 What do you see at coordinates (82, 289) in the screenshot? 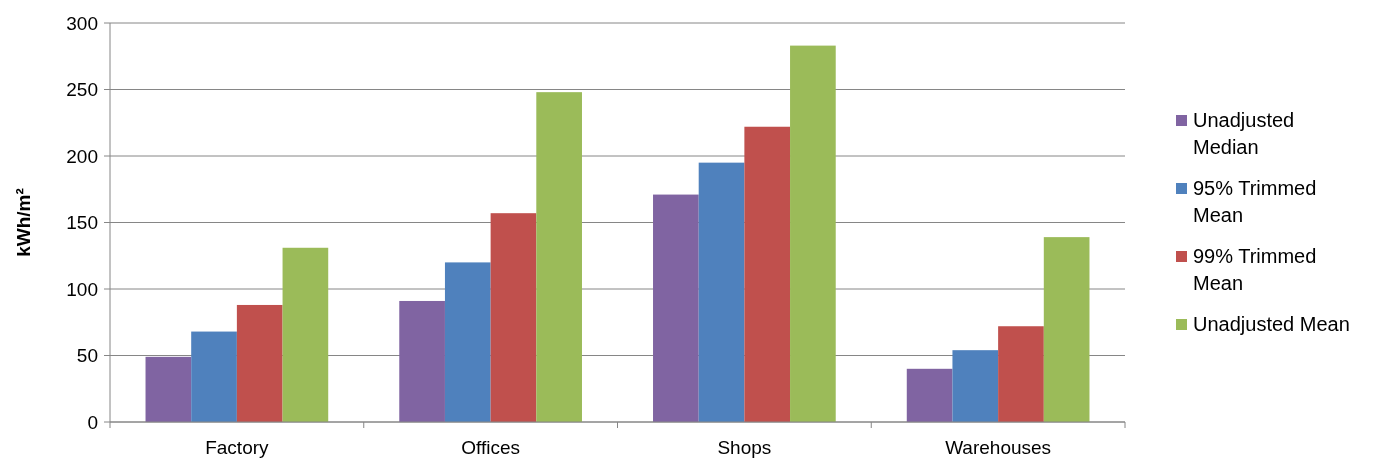
I see `y-tick-label: 100` at bounding box center [82, 289].